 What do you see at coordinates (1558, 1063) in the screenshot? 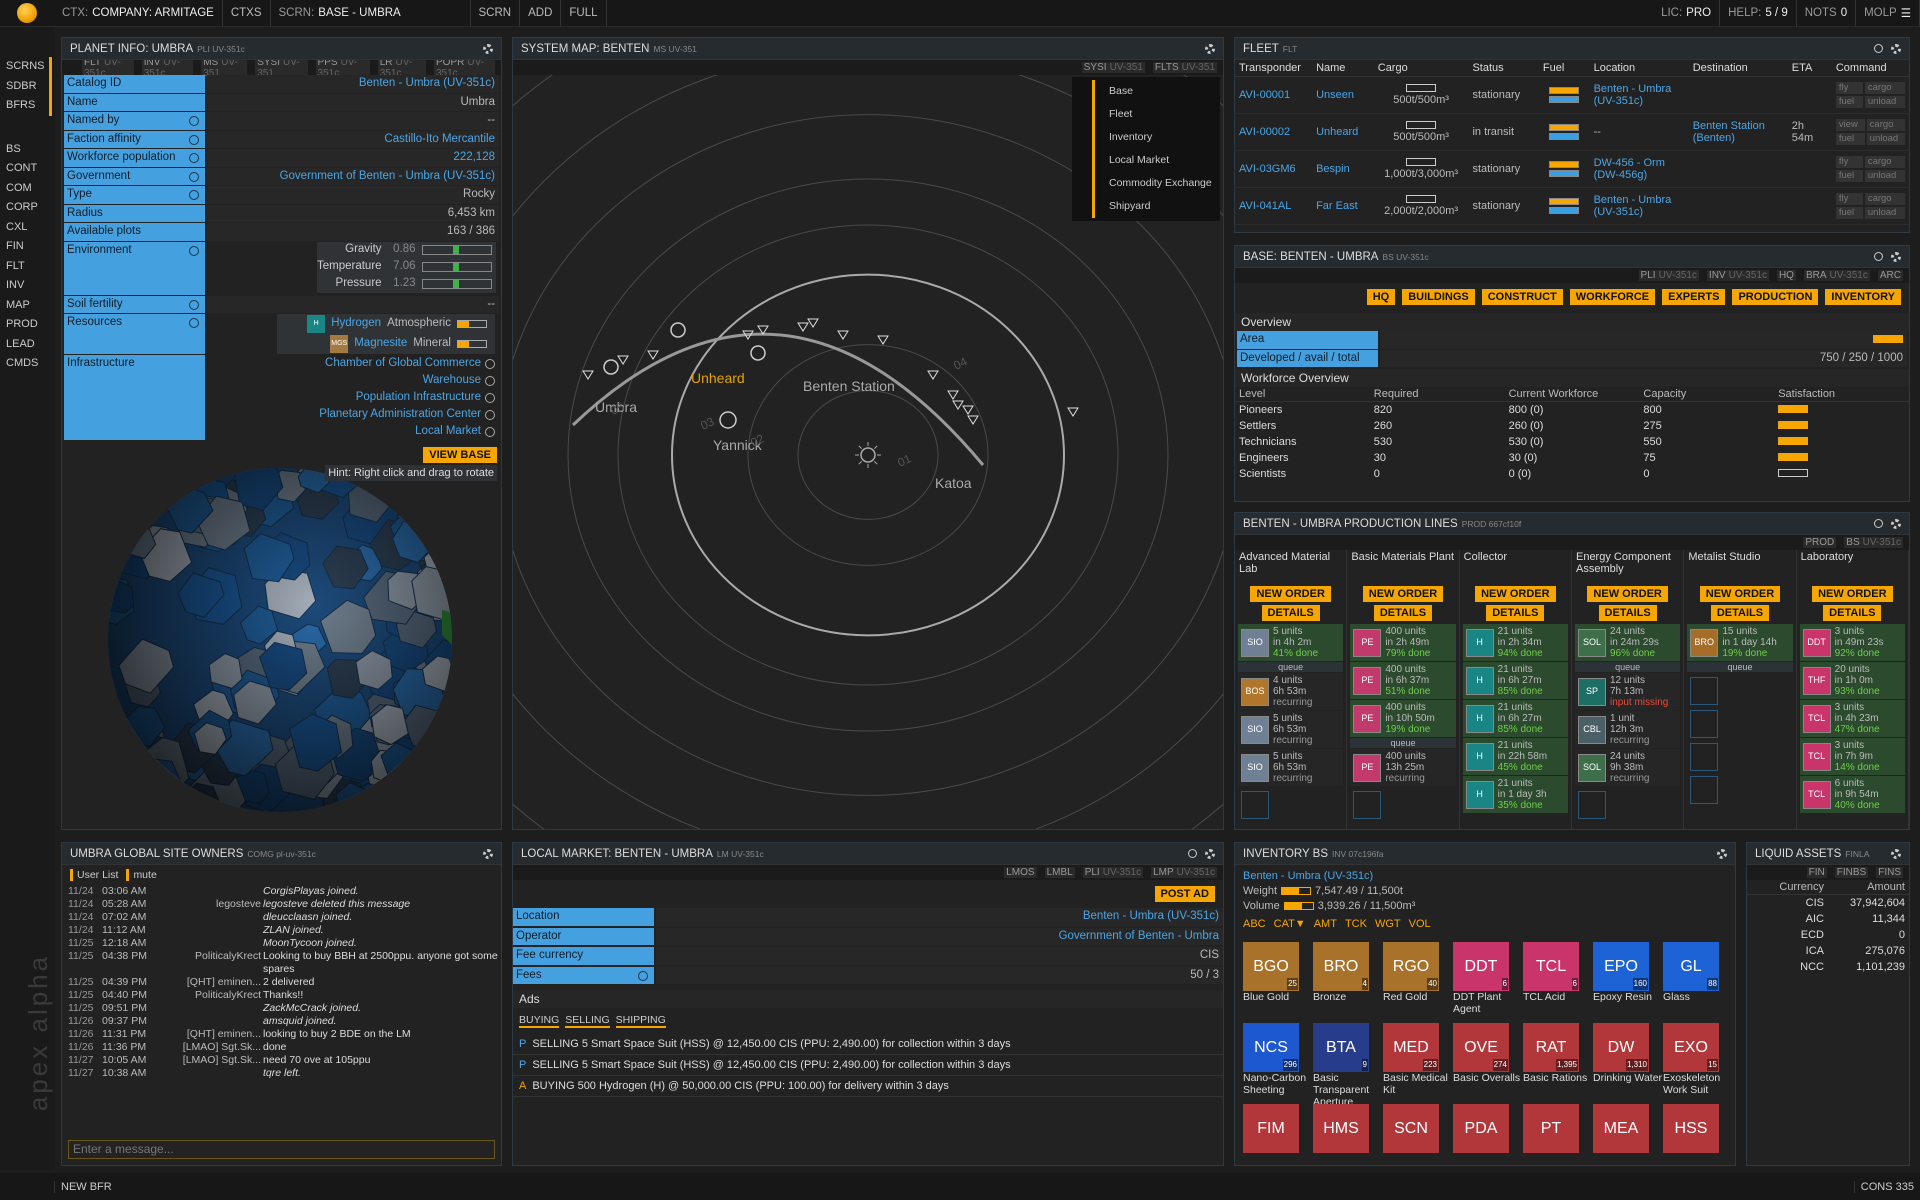
I see `inventory-item: RAT 1,395 Basic Rations` at bounding box center [1558, 1063].